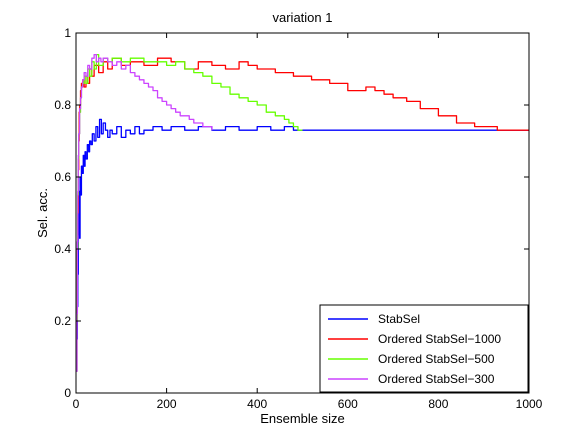  I want to click on y-tick-label: 1, so click(67, 33).